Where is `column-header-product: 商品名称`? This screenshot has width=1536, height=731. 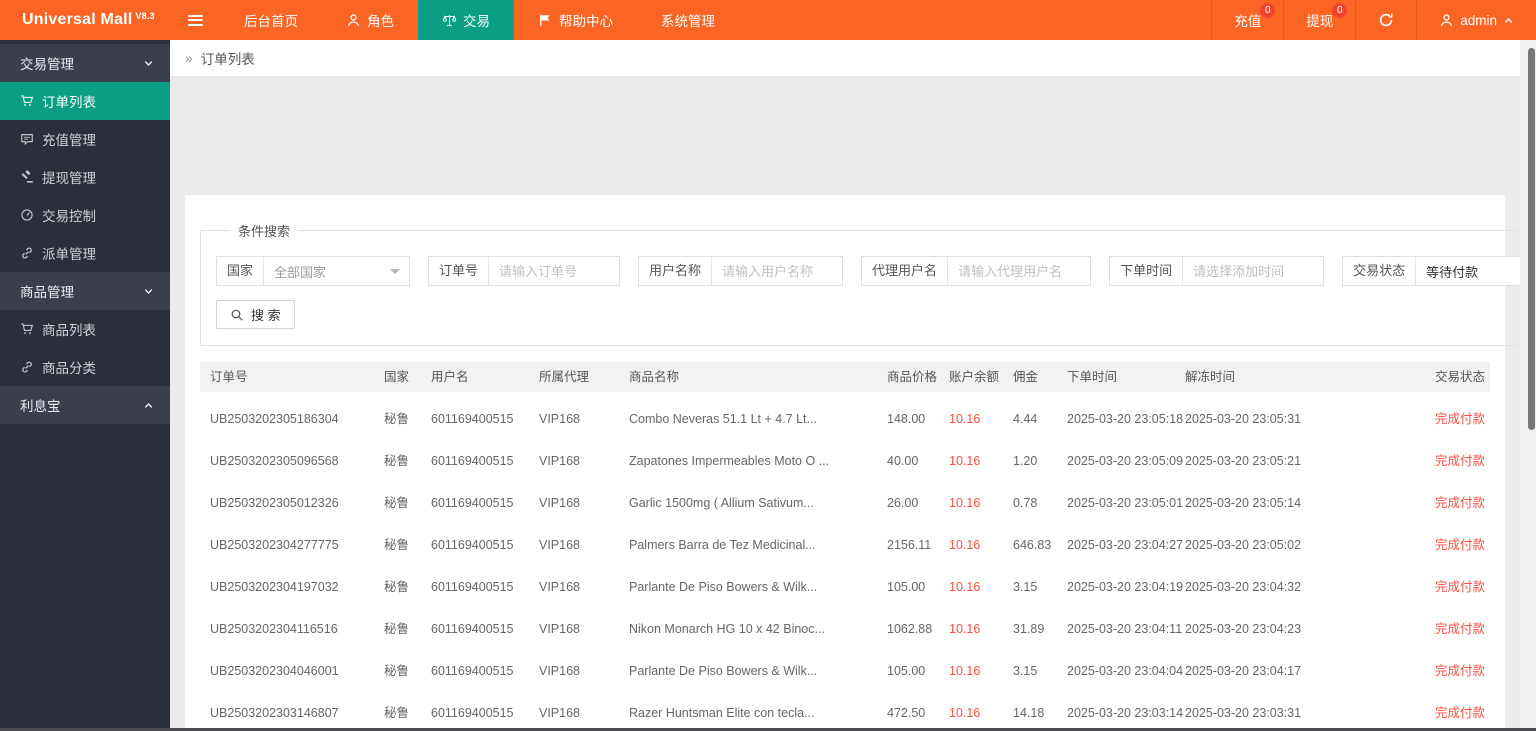
column-header-product: 商品名称 is located at coordinates (654, 377).